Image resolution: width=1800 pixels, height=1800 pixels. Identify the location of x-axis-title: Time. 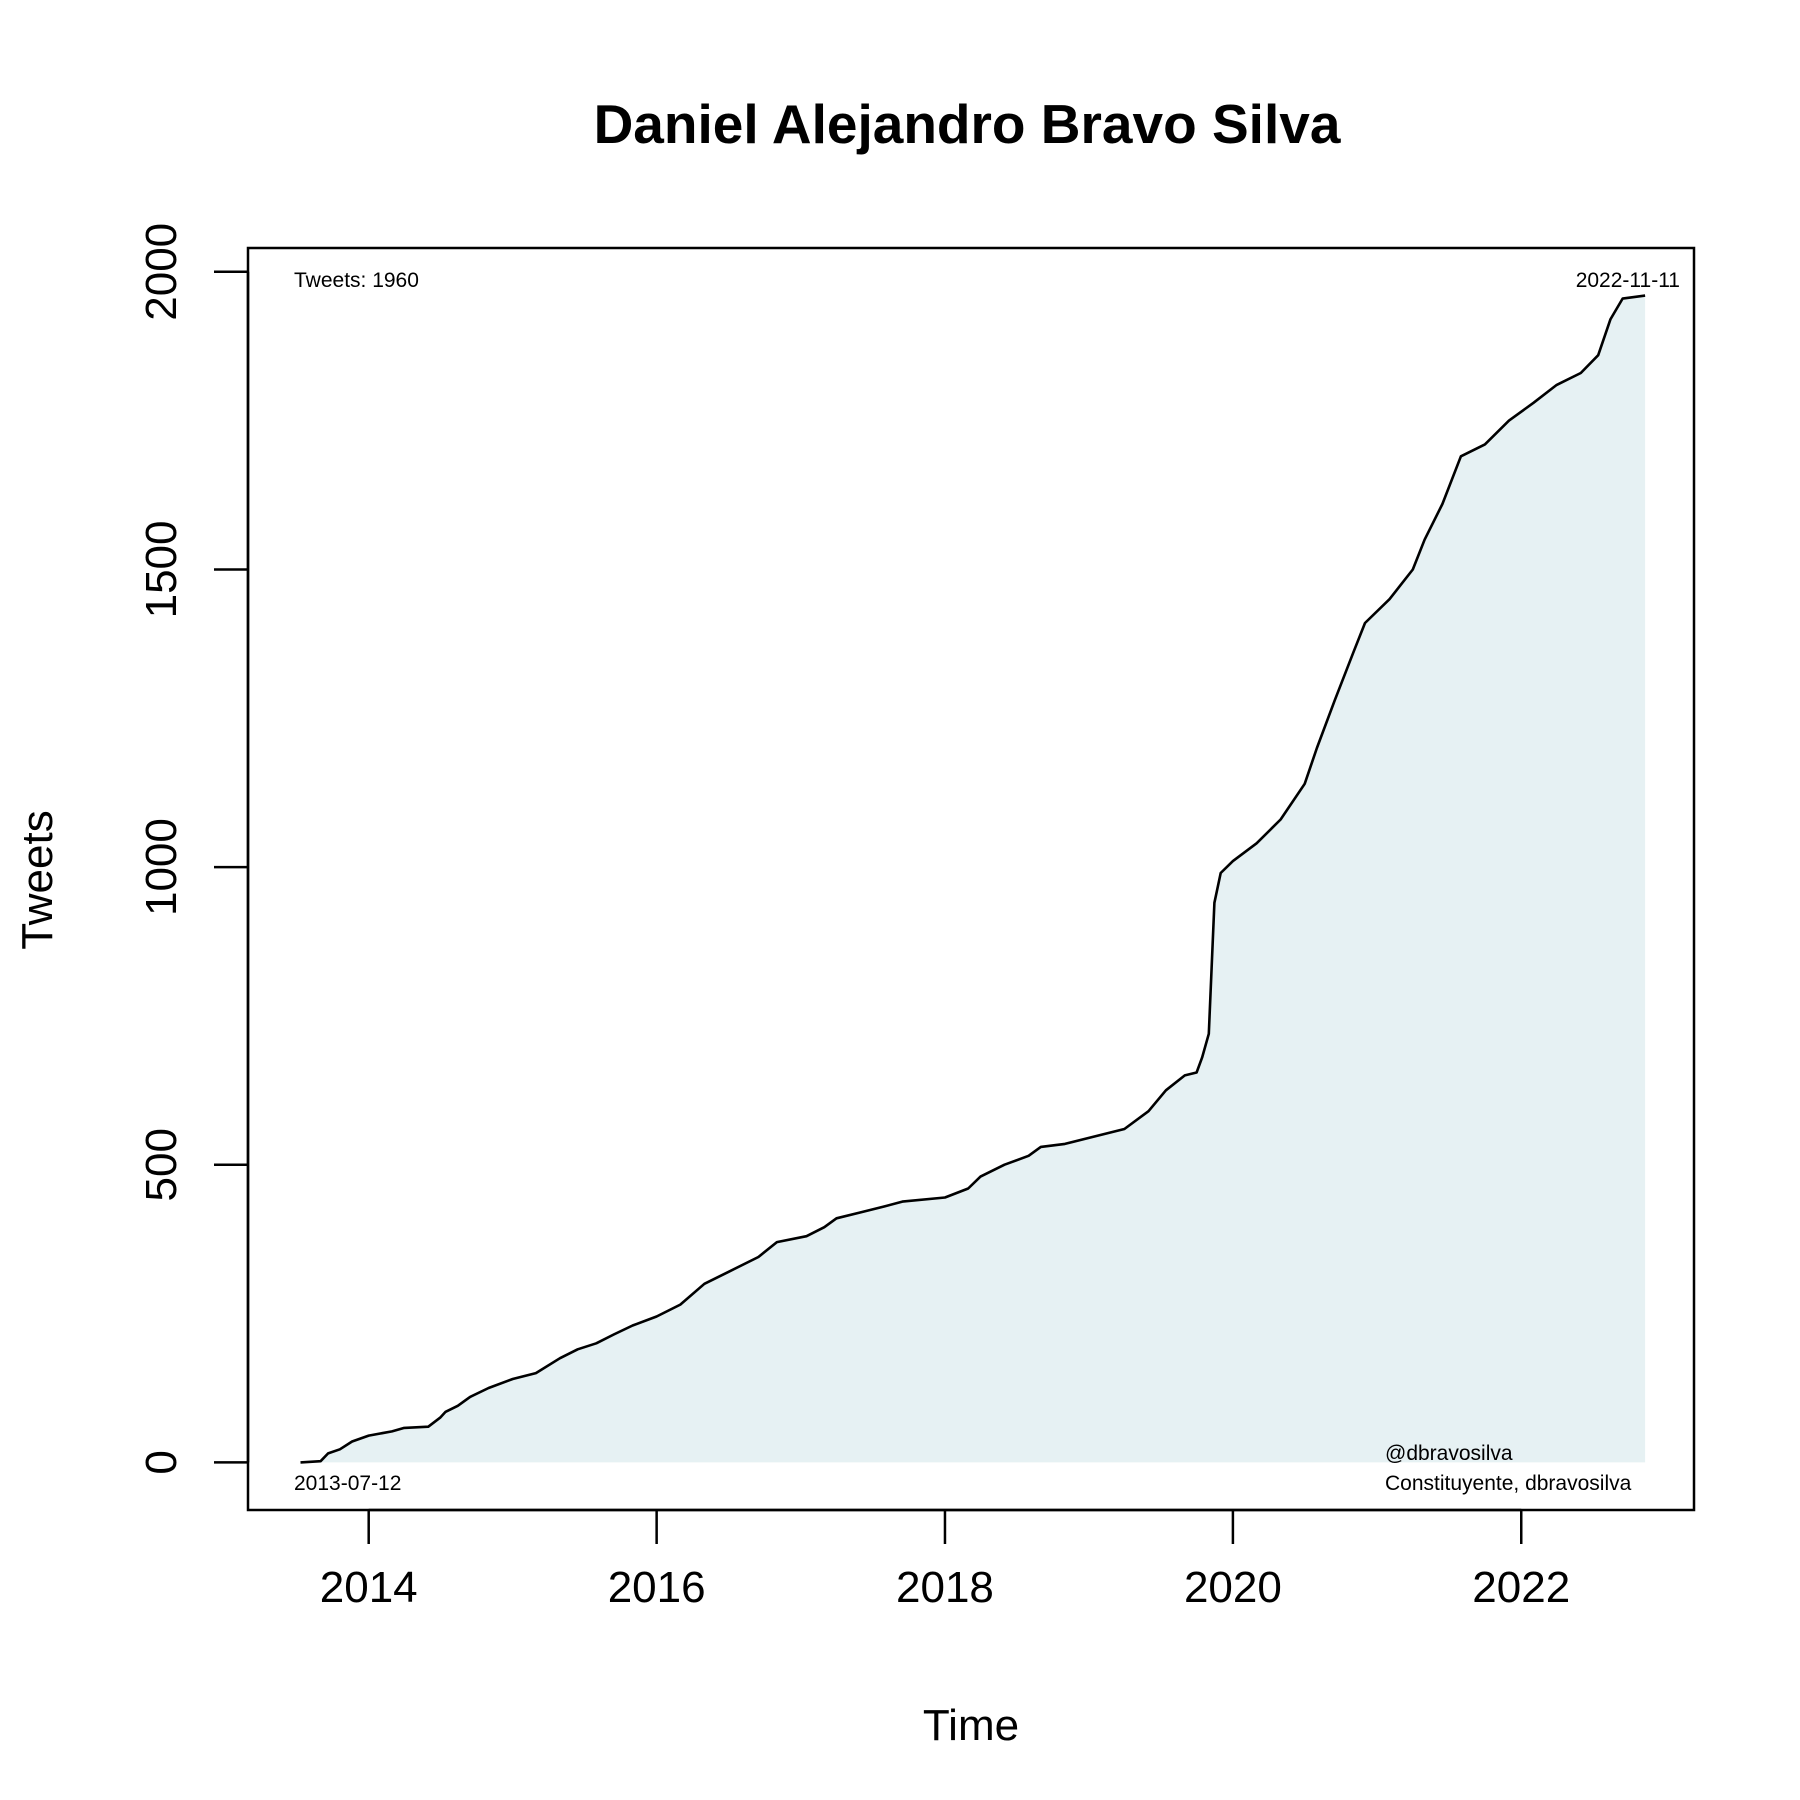
(971, 1725).